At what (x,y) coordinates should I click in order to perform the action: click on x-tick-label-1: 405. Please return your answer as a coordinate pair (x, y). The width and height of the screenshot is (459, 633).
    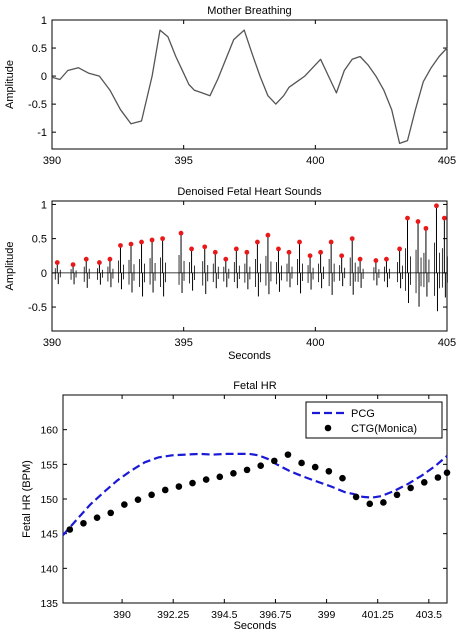
    Looking at the image, I should click on (447, 161).